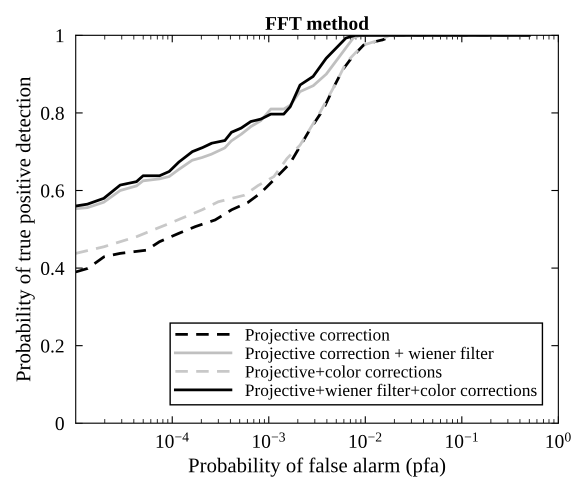  I want to click on legend-label: Projective correction, so click(317, 336).